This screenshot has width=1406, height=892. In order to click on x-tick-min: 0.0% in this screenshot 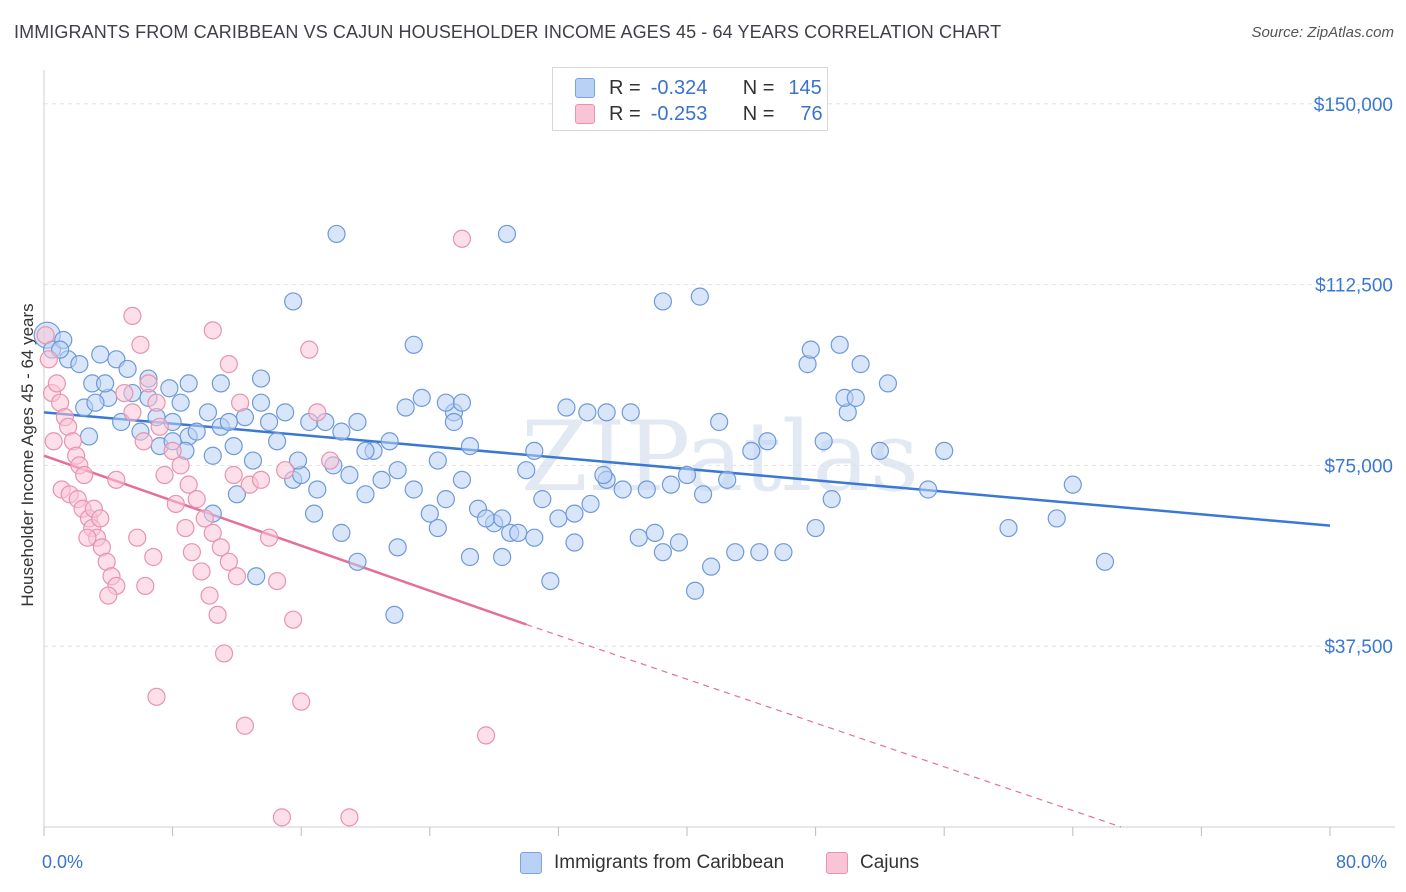, I will do `click(63, 862)`.